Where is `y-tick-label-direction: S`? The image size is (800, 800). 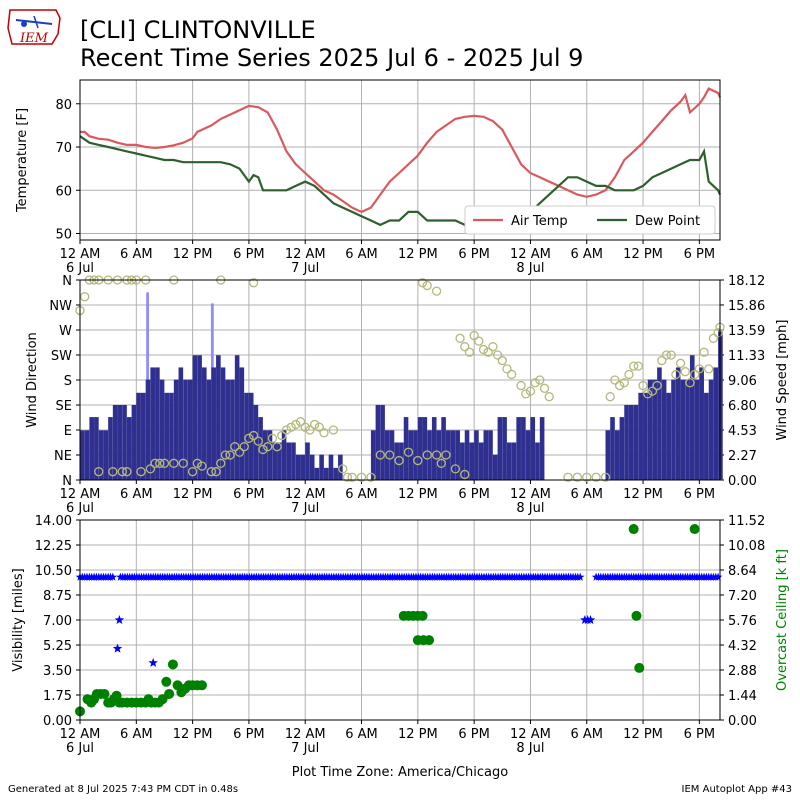
y-tick-label-direction: S is located at coordinates (68, 381).